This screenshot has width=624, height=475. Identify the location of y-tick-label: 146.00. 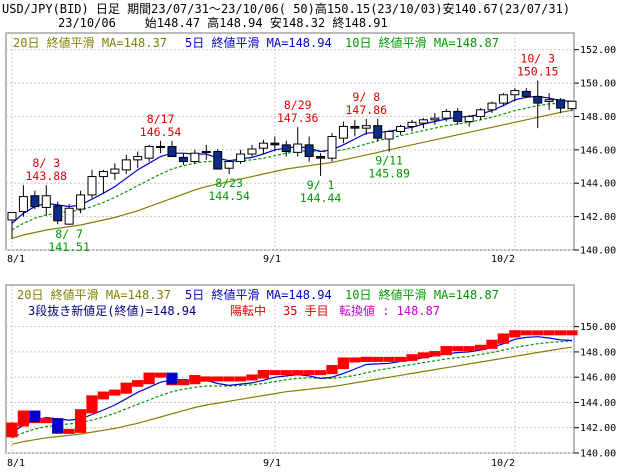
(598, 378).